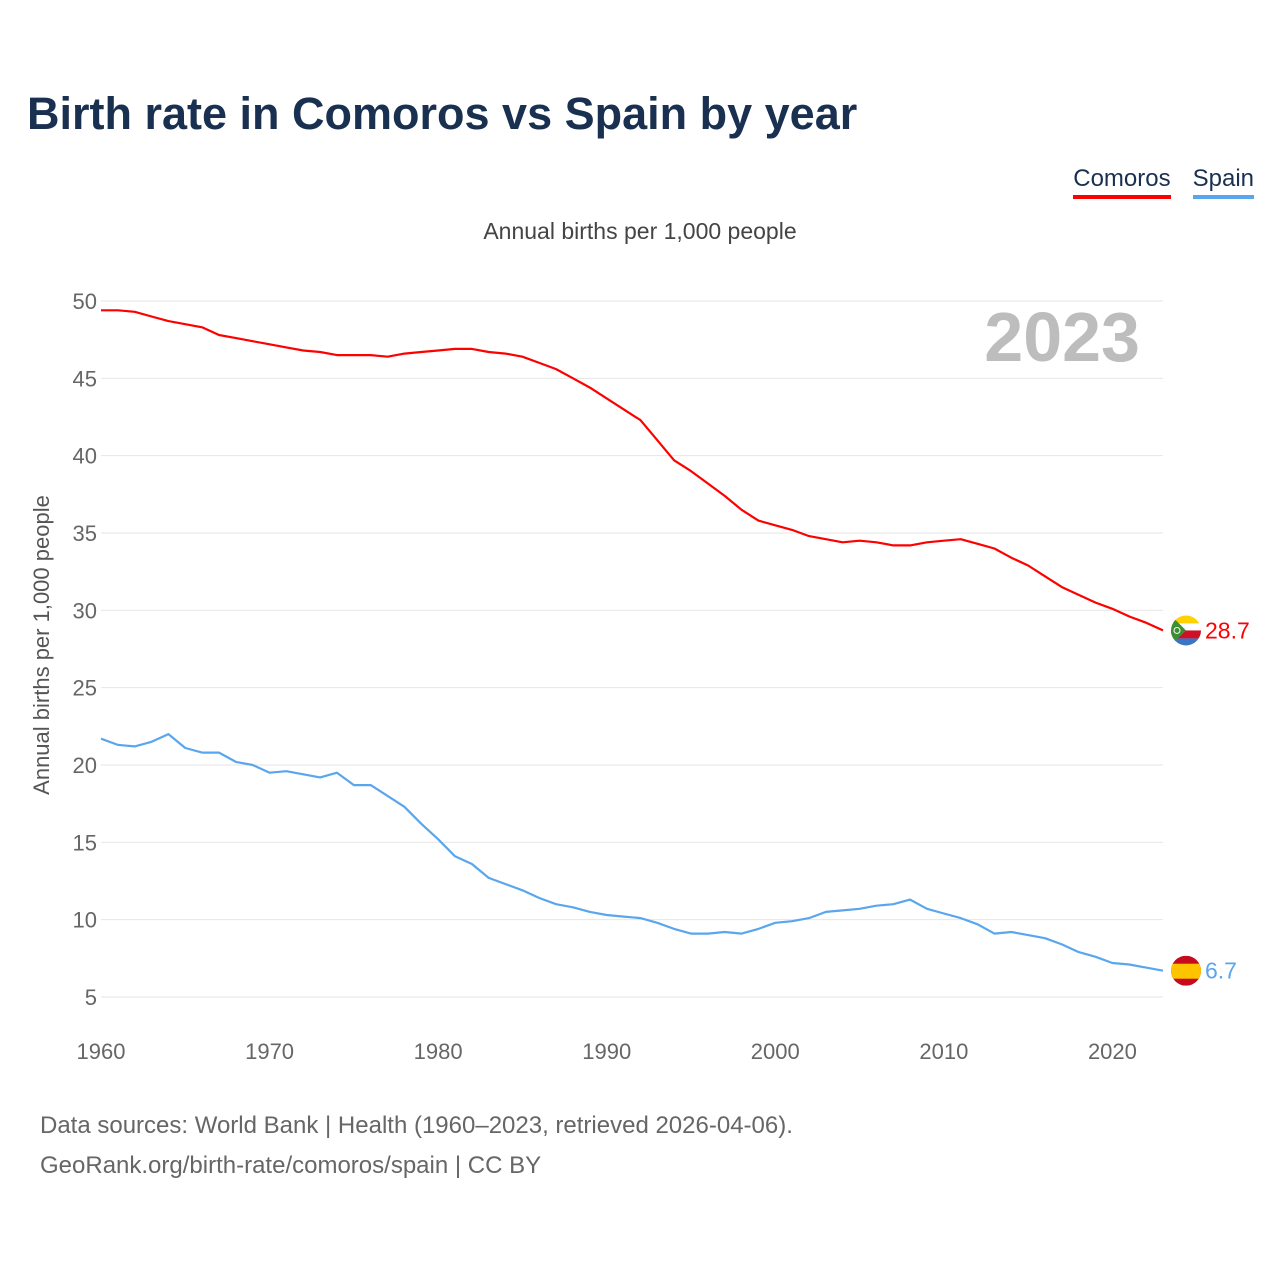 This screenshot has width=1280, height=1280. Describe the element at coordinates (85, 456) in the screenshot. I see `y-tick-label: 40` at that location.